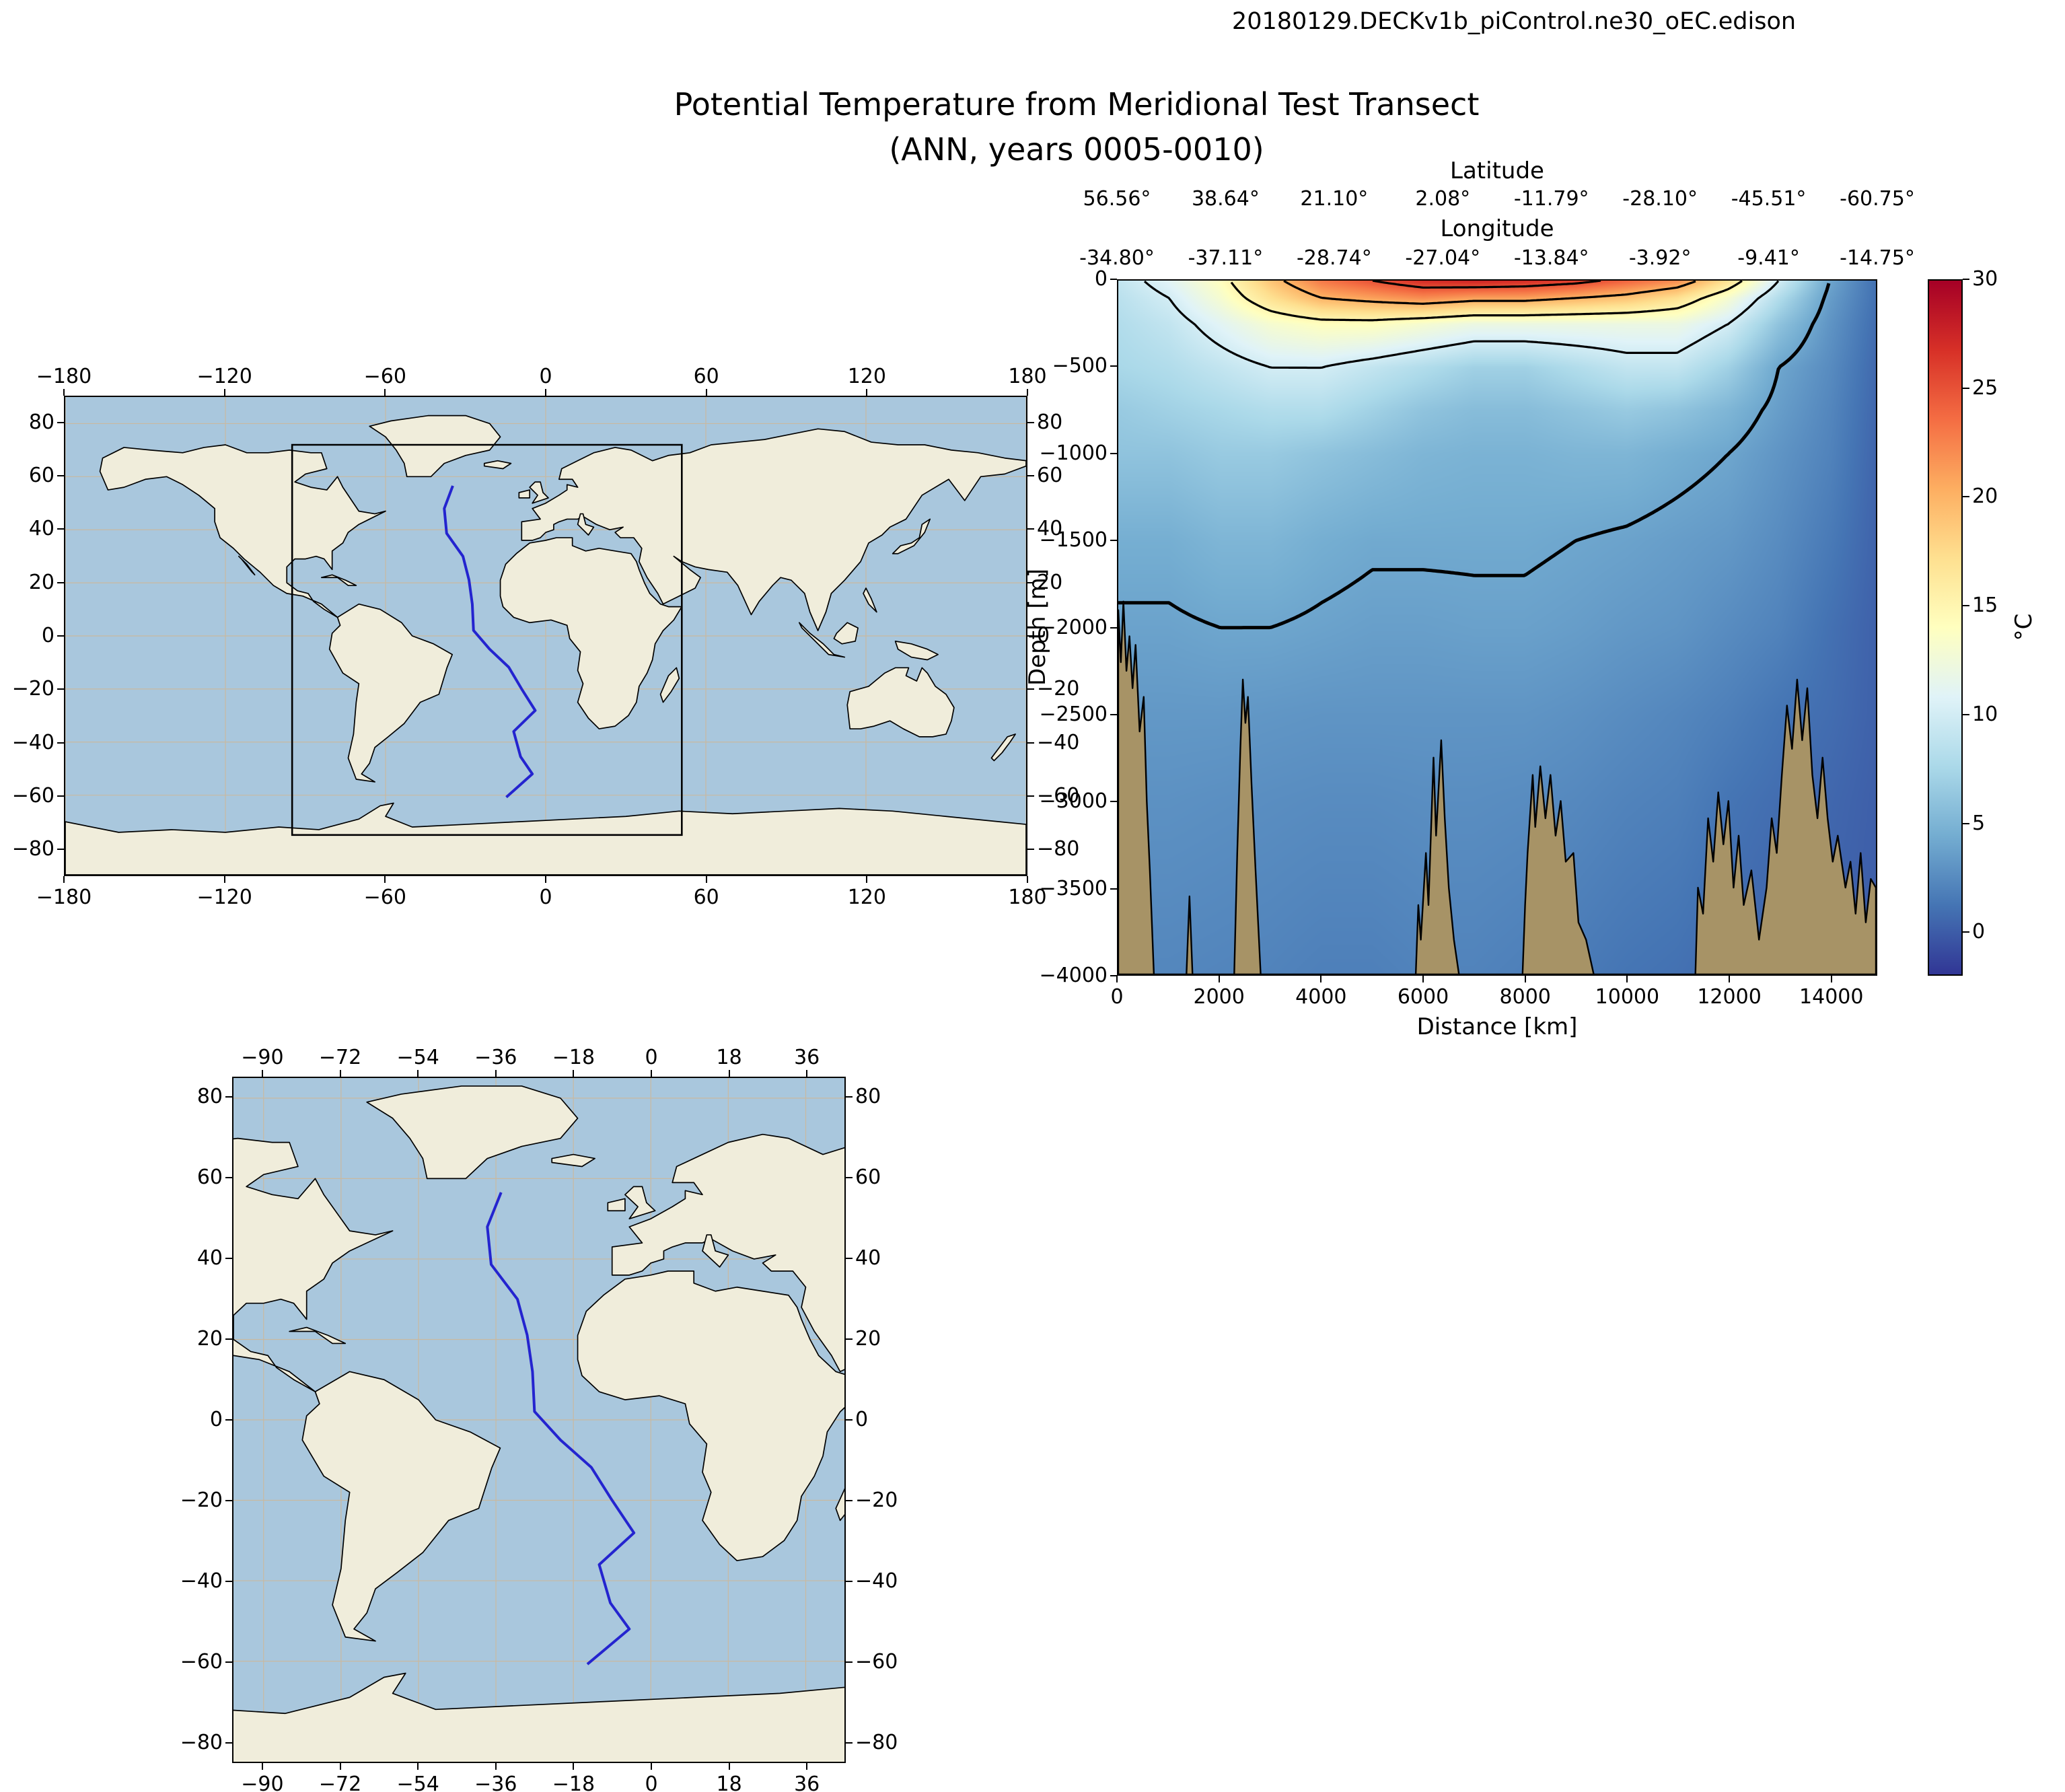 Image resolution: width=2065 pixels, height=1792 pixels. Describe the element at coordinates (545, 636) in the screenshot. I see `global-context-map-panel` at that location.